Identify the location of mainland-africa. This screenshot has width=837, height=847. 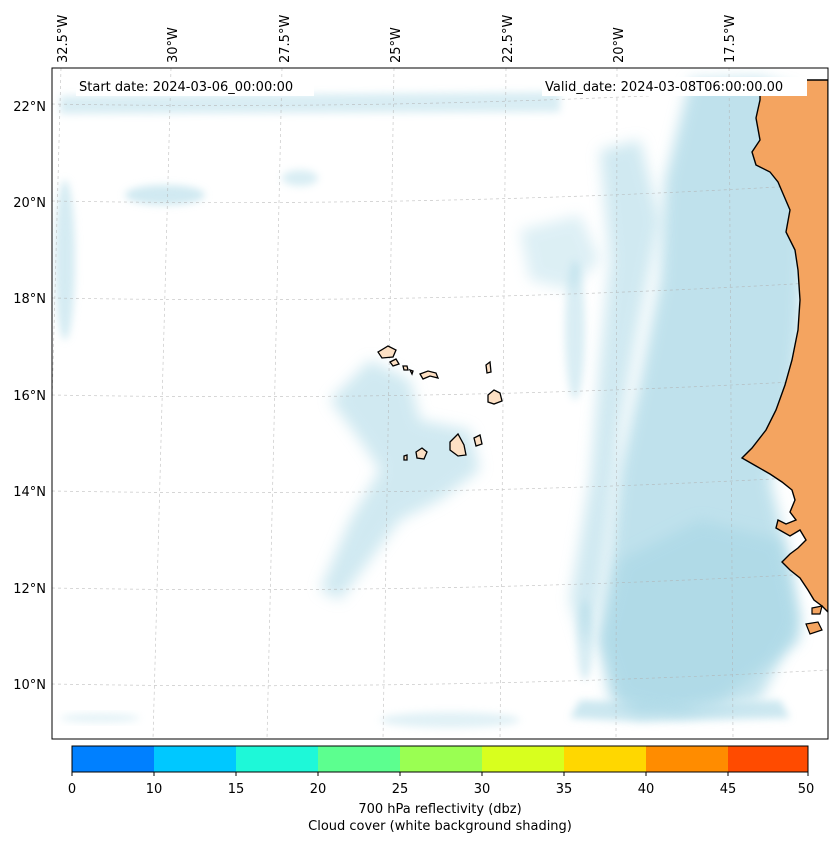
(784, 346).